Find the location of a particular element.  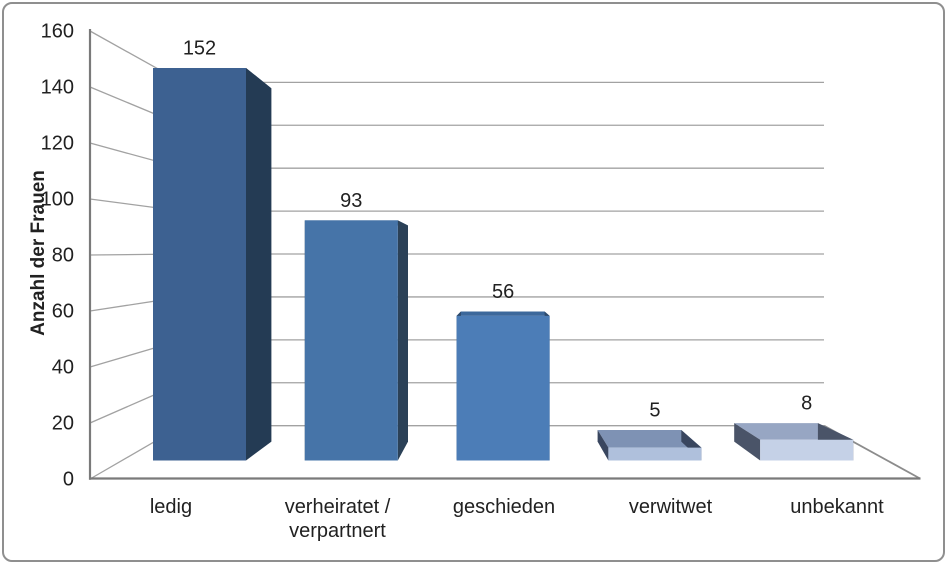

category-label: ledig is located at coordinates (171, 507).